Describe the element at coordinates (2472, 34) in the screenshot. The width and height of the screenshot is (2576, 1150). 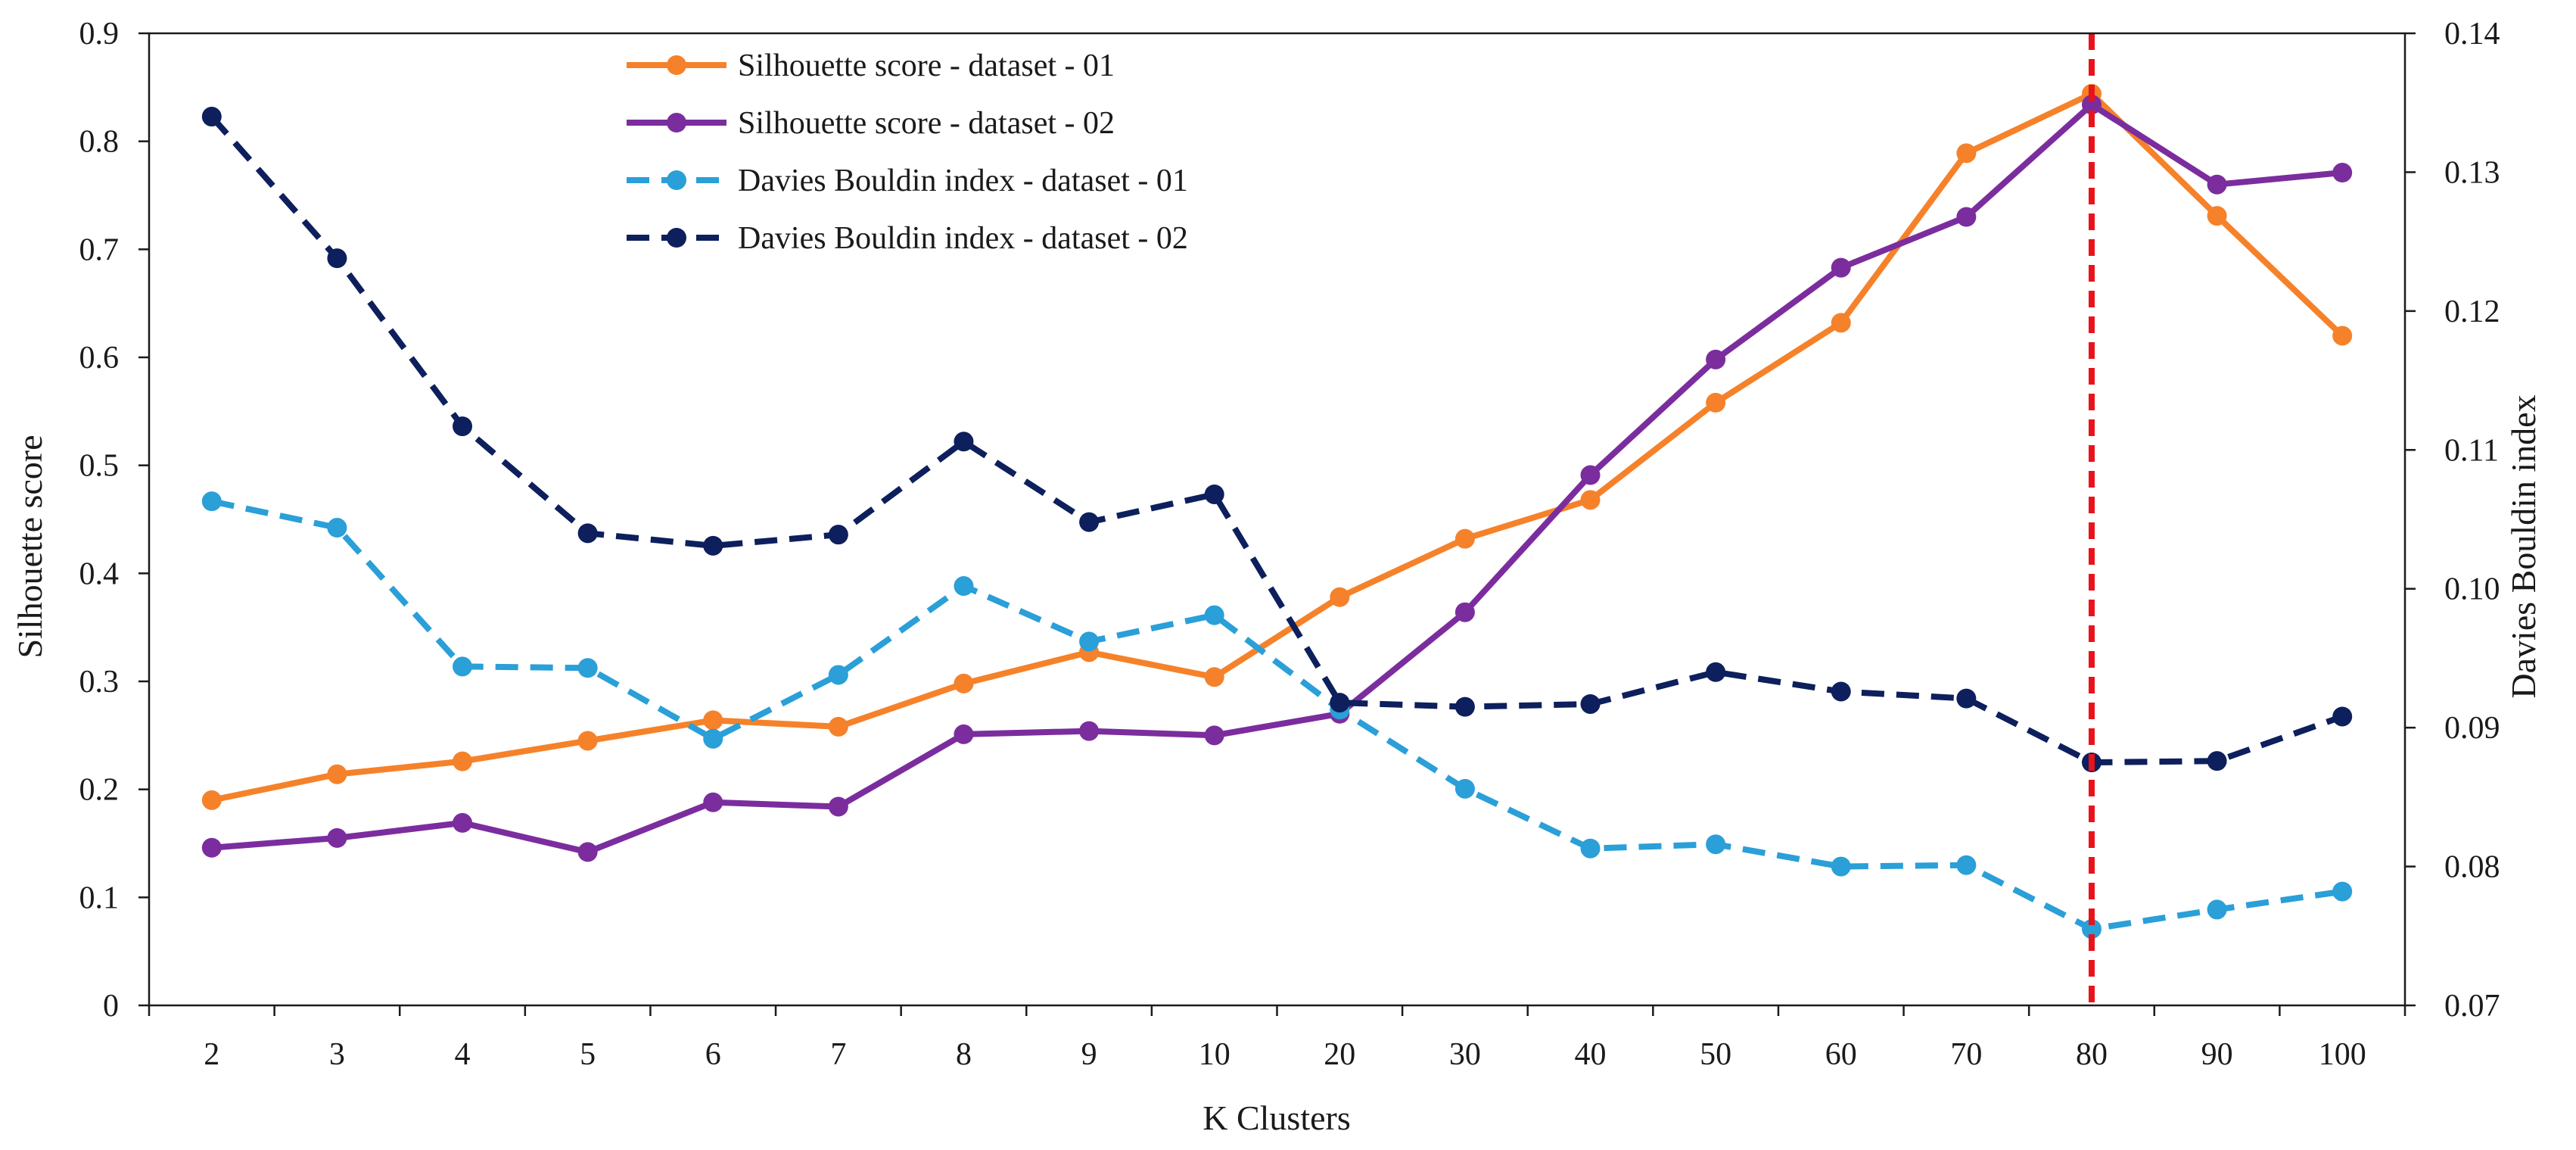
I see `y2-tick-label: 0.14` at that location.